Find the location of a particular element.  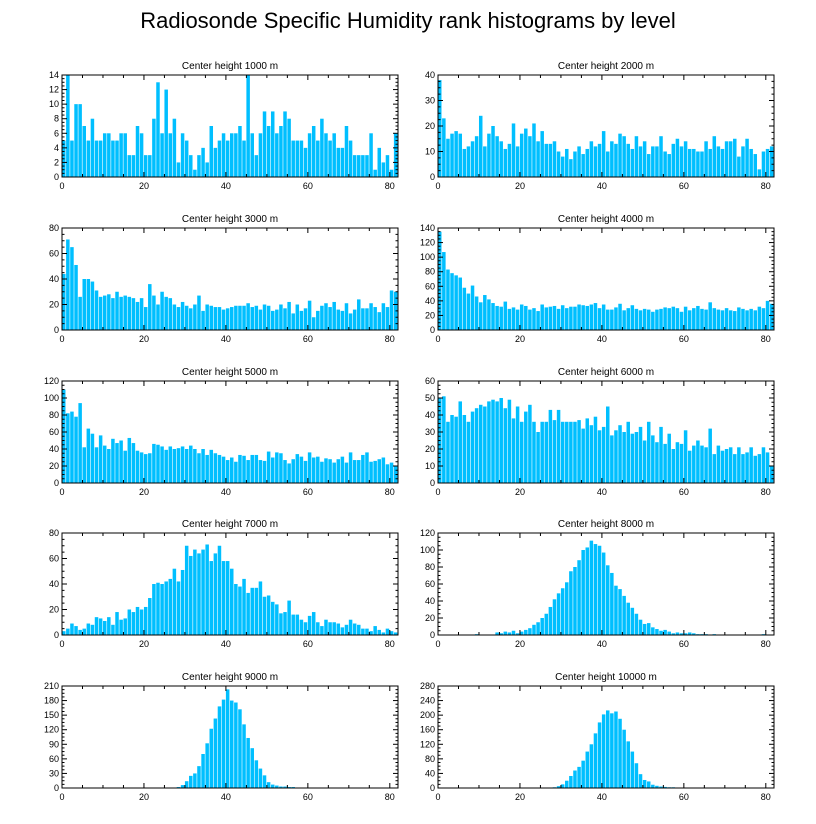

y-tick-label: 100 is located at coordinates (427, 257).